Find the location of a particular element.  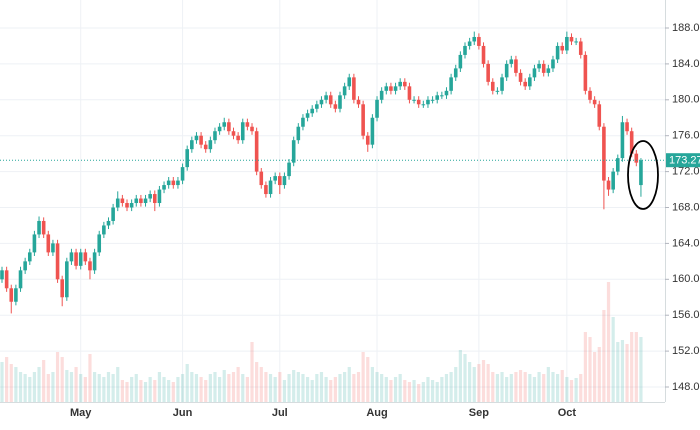

y-tick-label: 168.00 is located at coordinates (686, 207).